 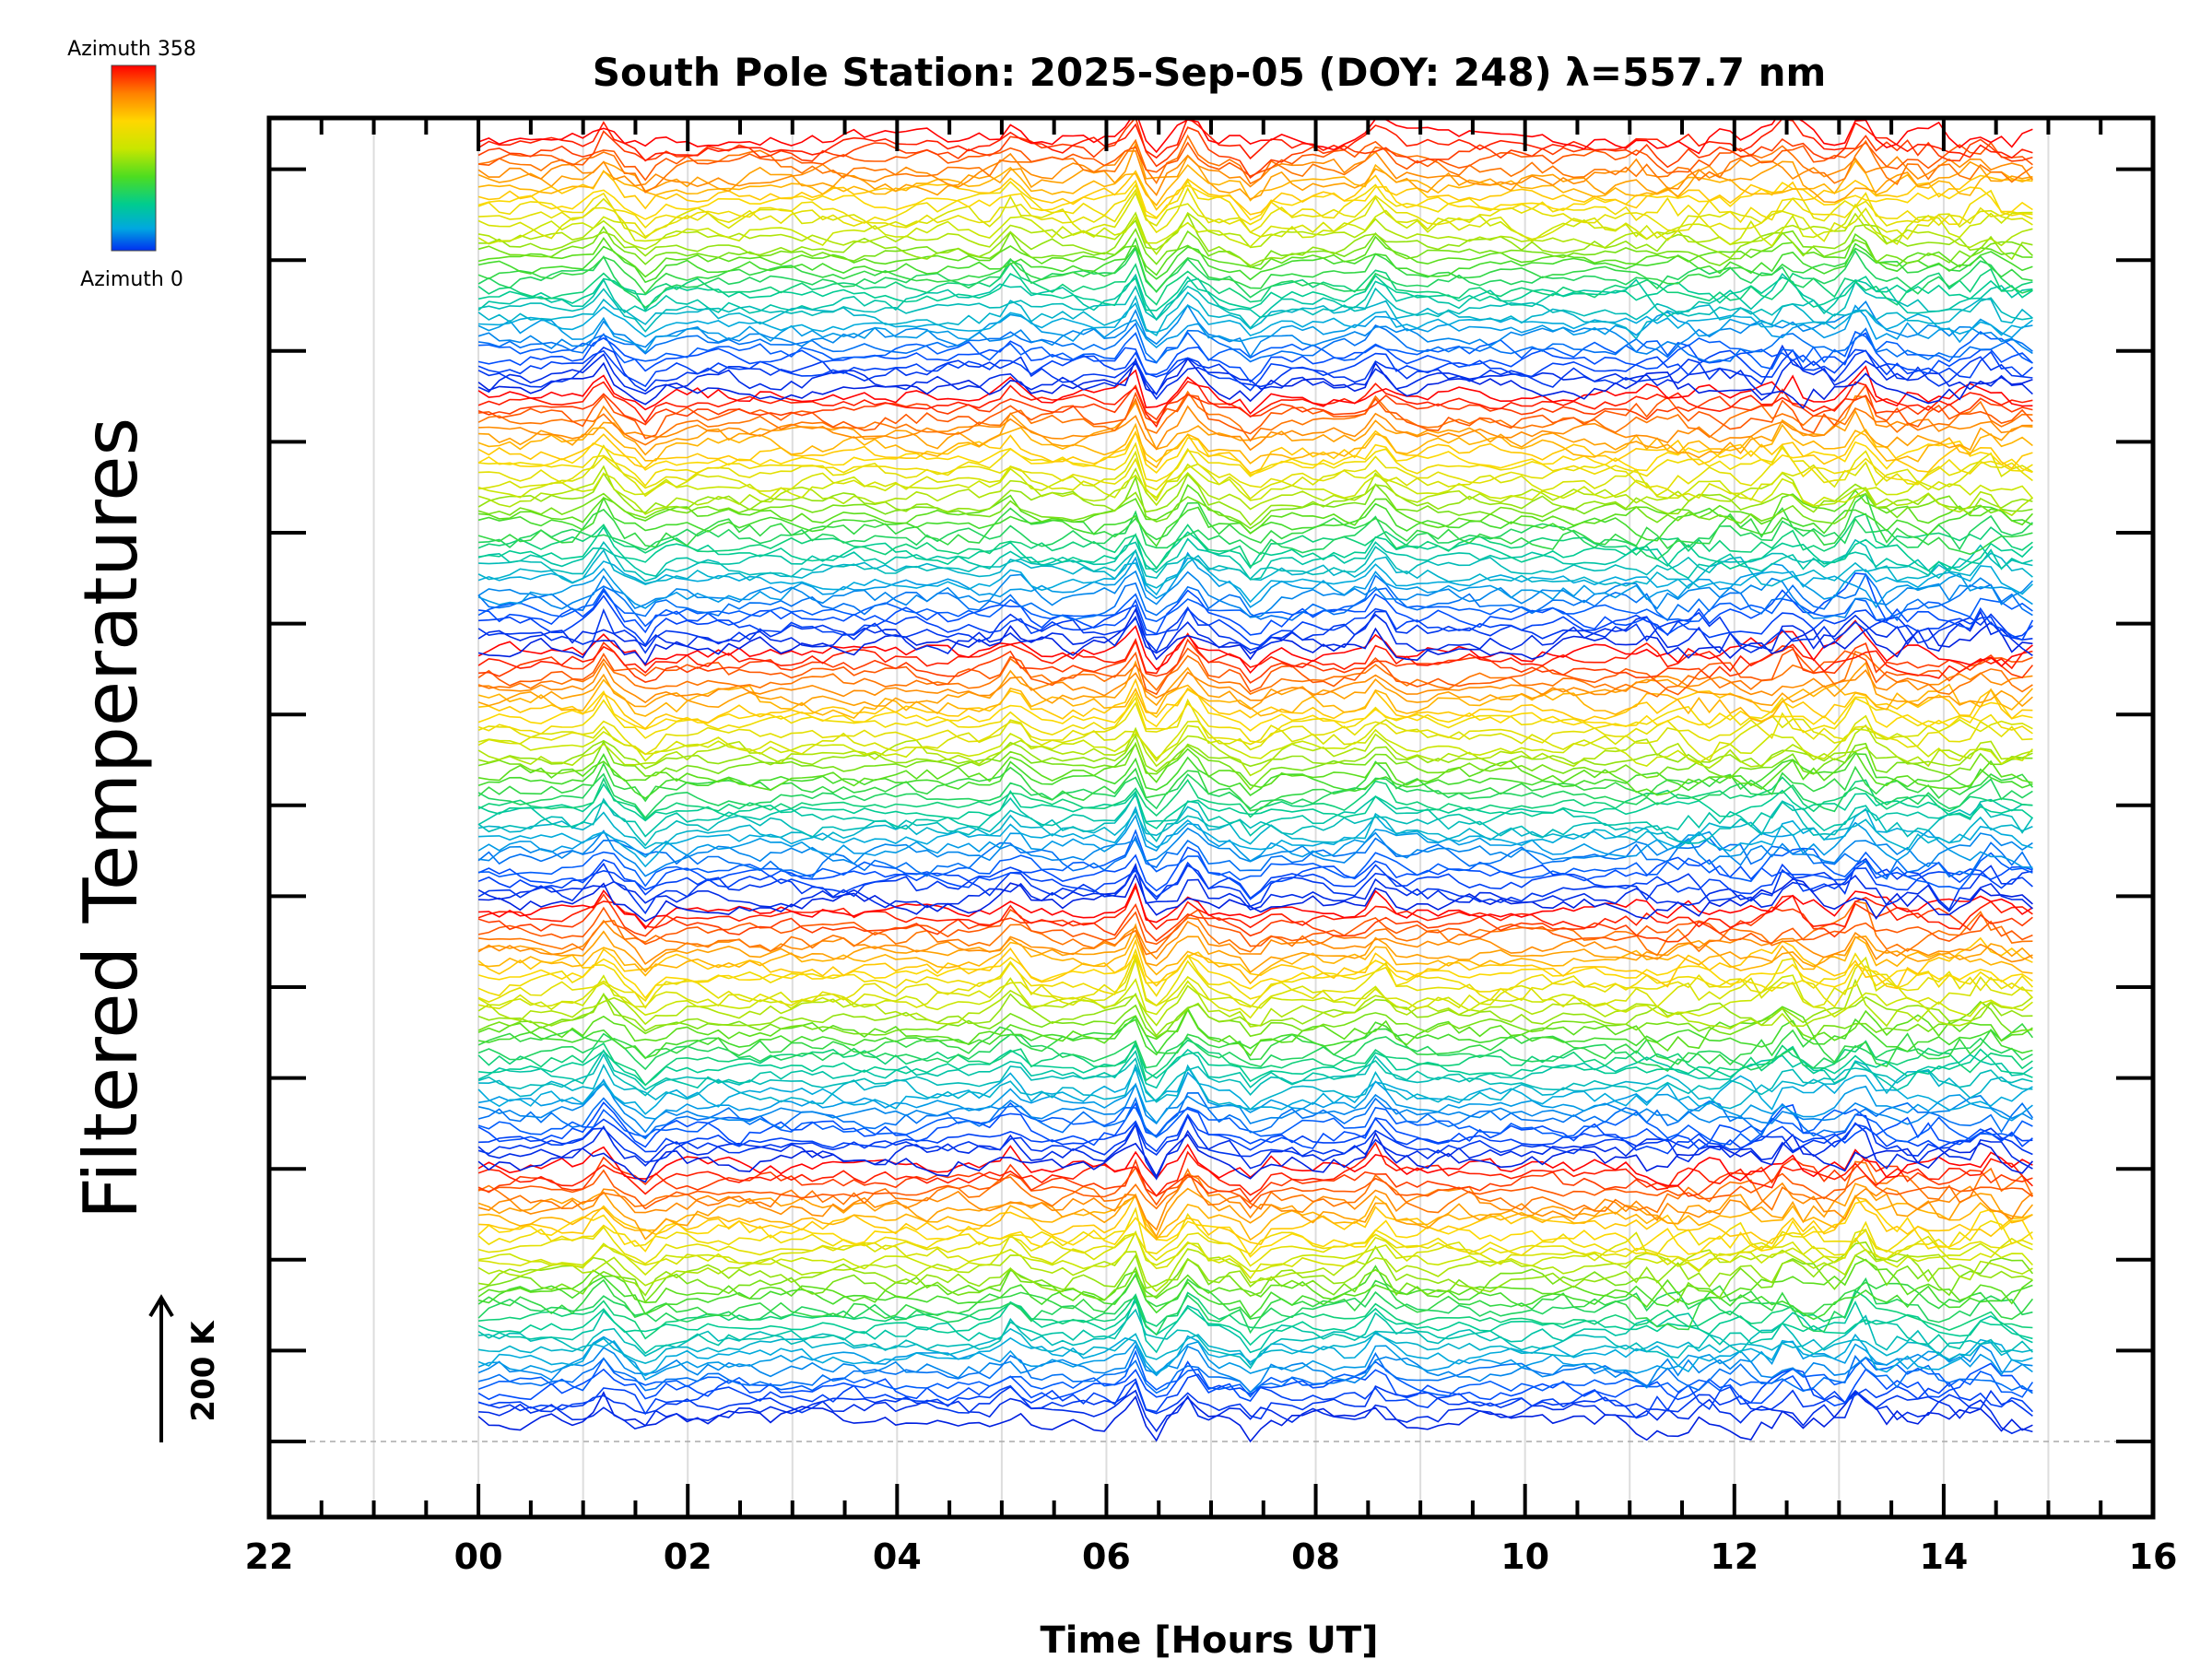 What do you see at coordinates (1734, 1556) in the screenshot?
I see `x-tick-label: 12` at bounding box center [1734, 1556].